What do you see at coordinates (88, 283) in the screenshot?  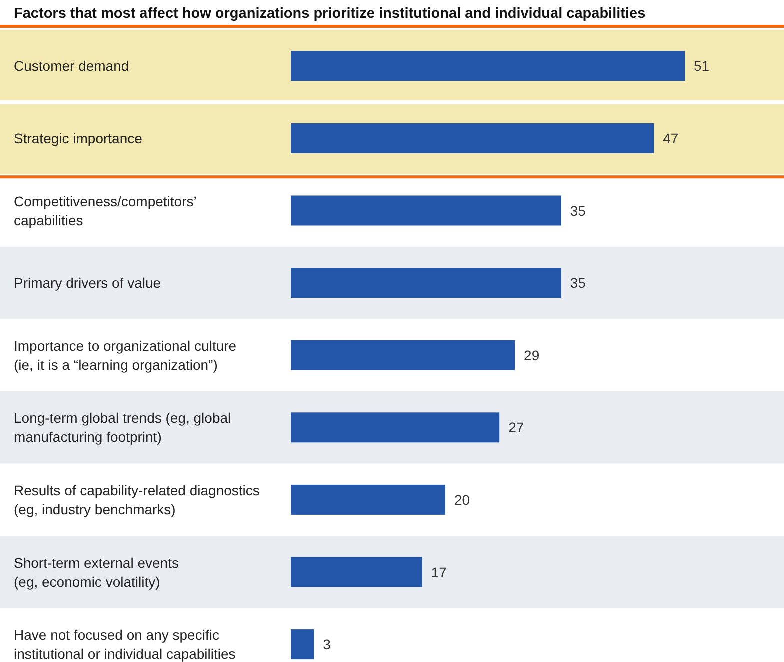 I see `y-tick-label: Primary drivers of value` at bounding box center [88, 283].